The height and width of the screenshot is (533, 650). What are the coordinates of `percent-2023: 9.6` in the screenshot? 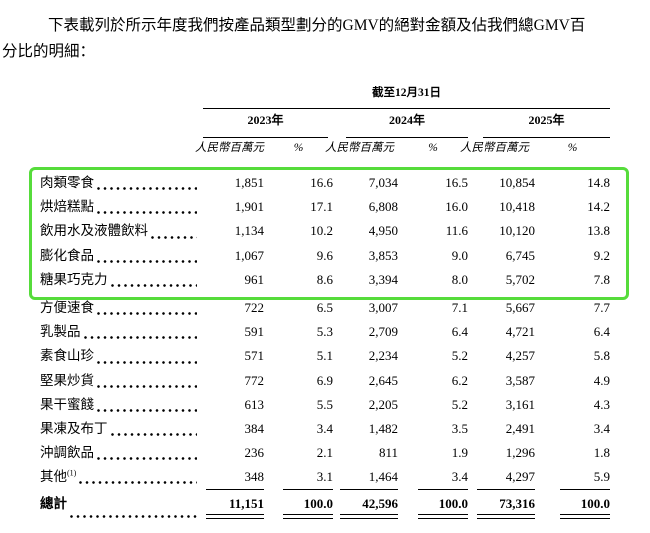 It's located at (324, 255).